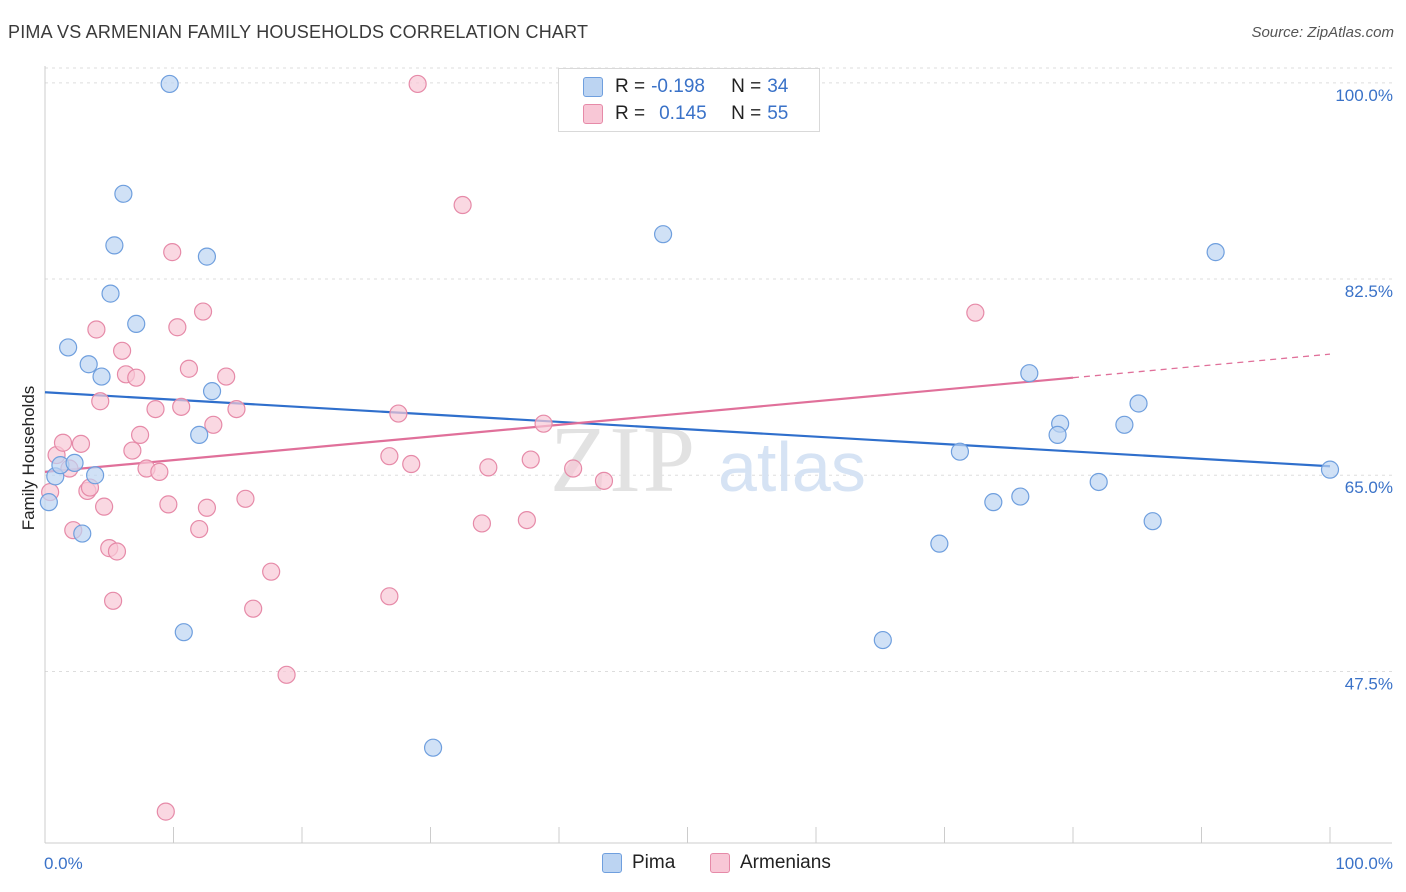  Describe the element at coordinates (1201, 366) in the screenshot. I see `armenians-trend-extension` at that location.